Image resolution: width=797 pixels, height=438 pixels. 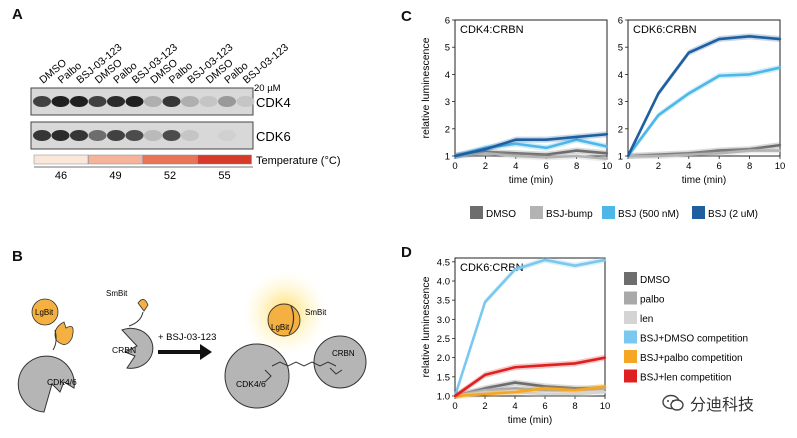 What do you see at coordinates (143, 305) in the screenshot?
I see `smbit-shape` at bounding box center [143, 305].